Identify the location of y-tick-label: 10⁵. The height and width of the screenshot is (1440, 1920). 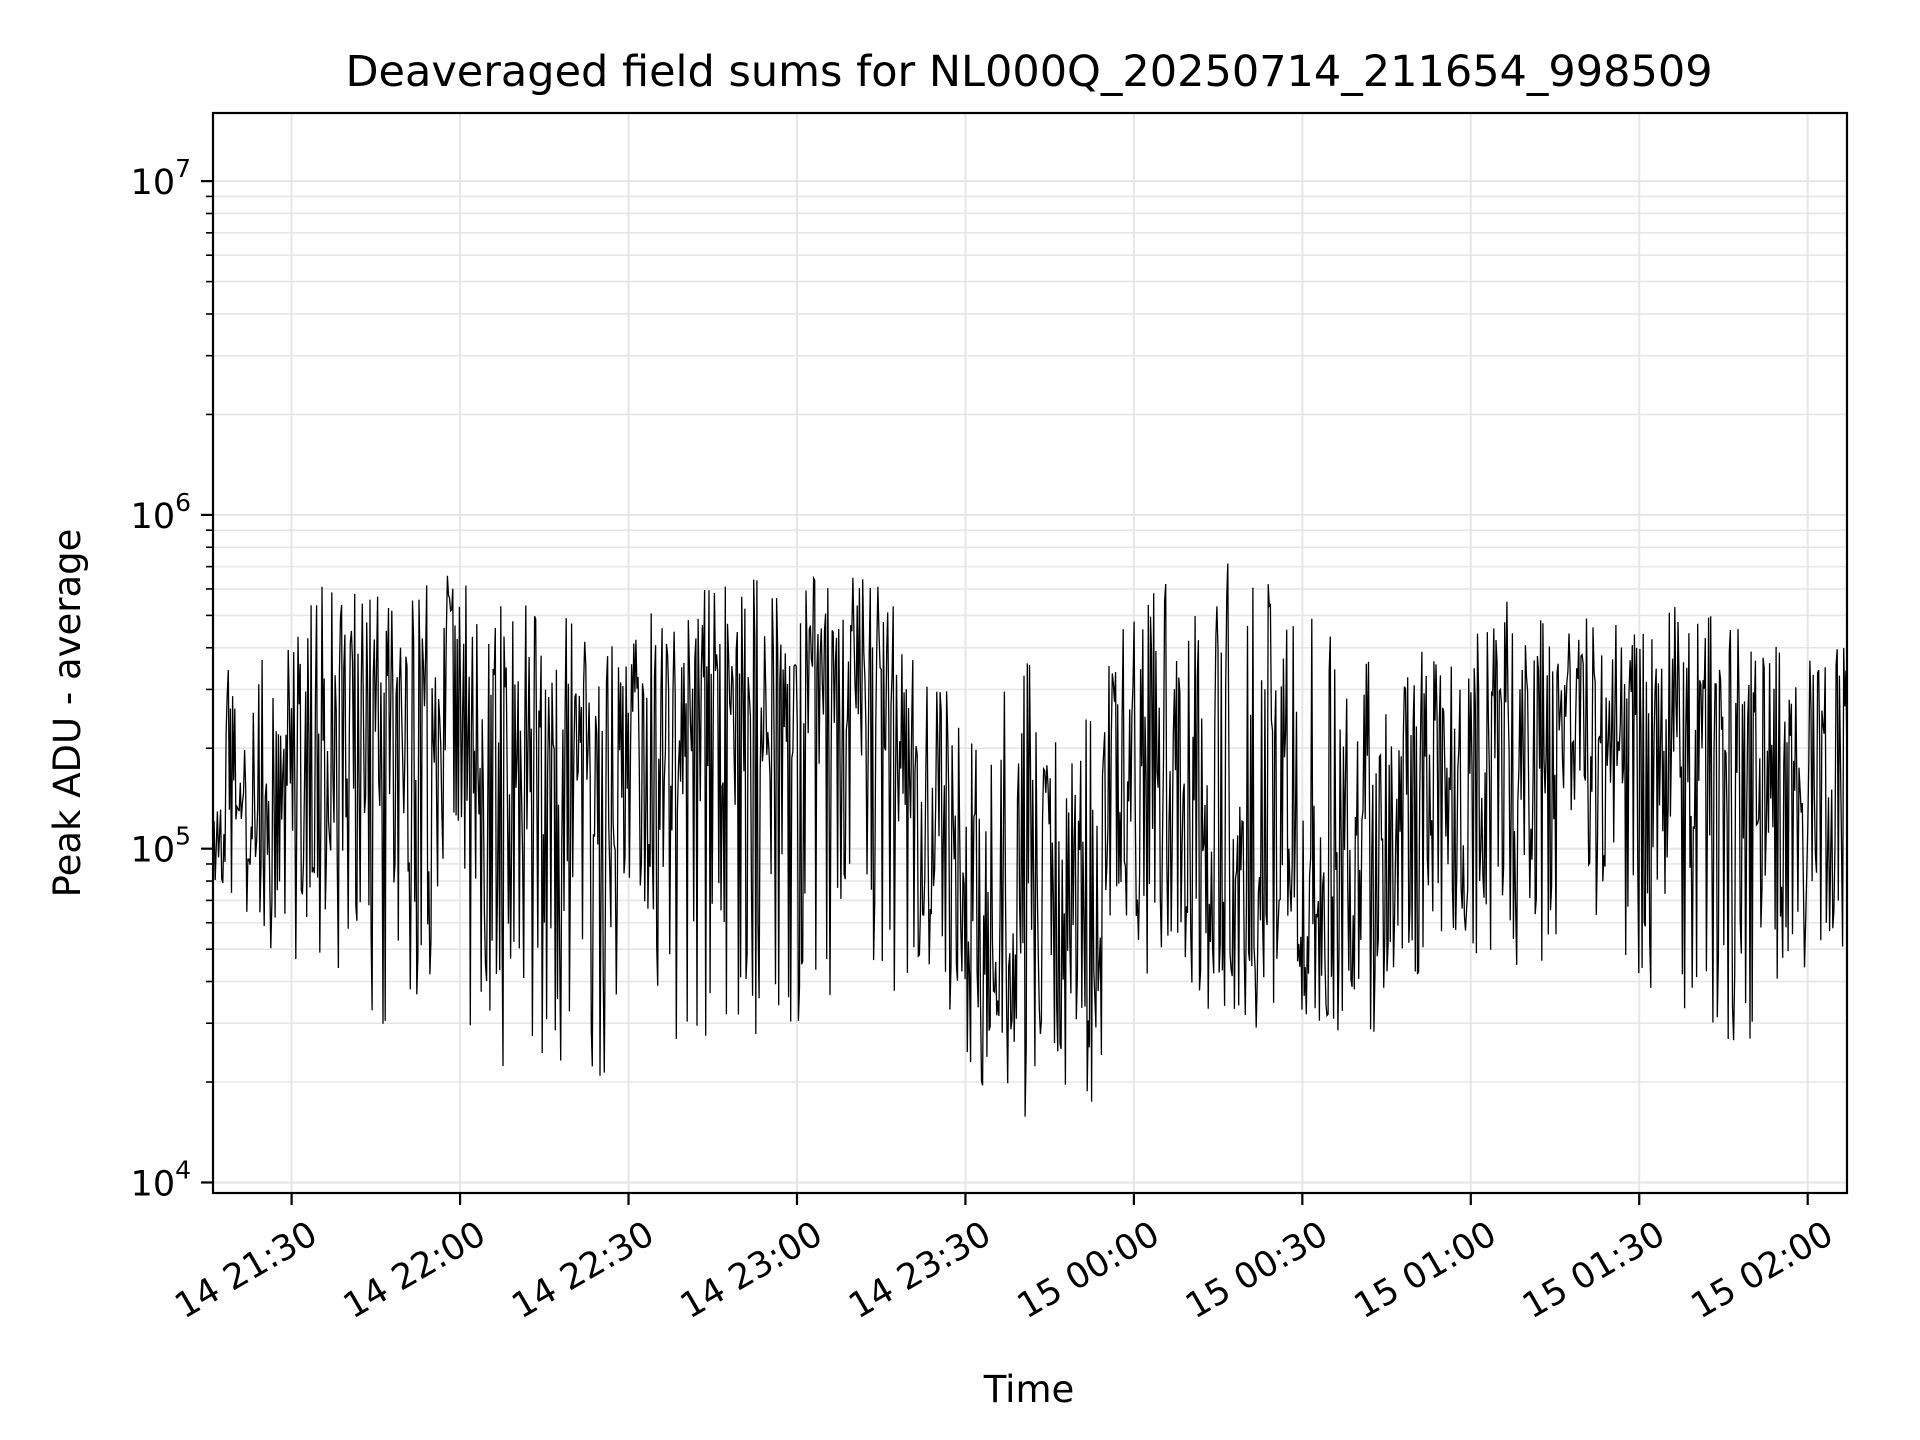
(161, 846).